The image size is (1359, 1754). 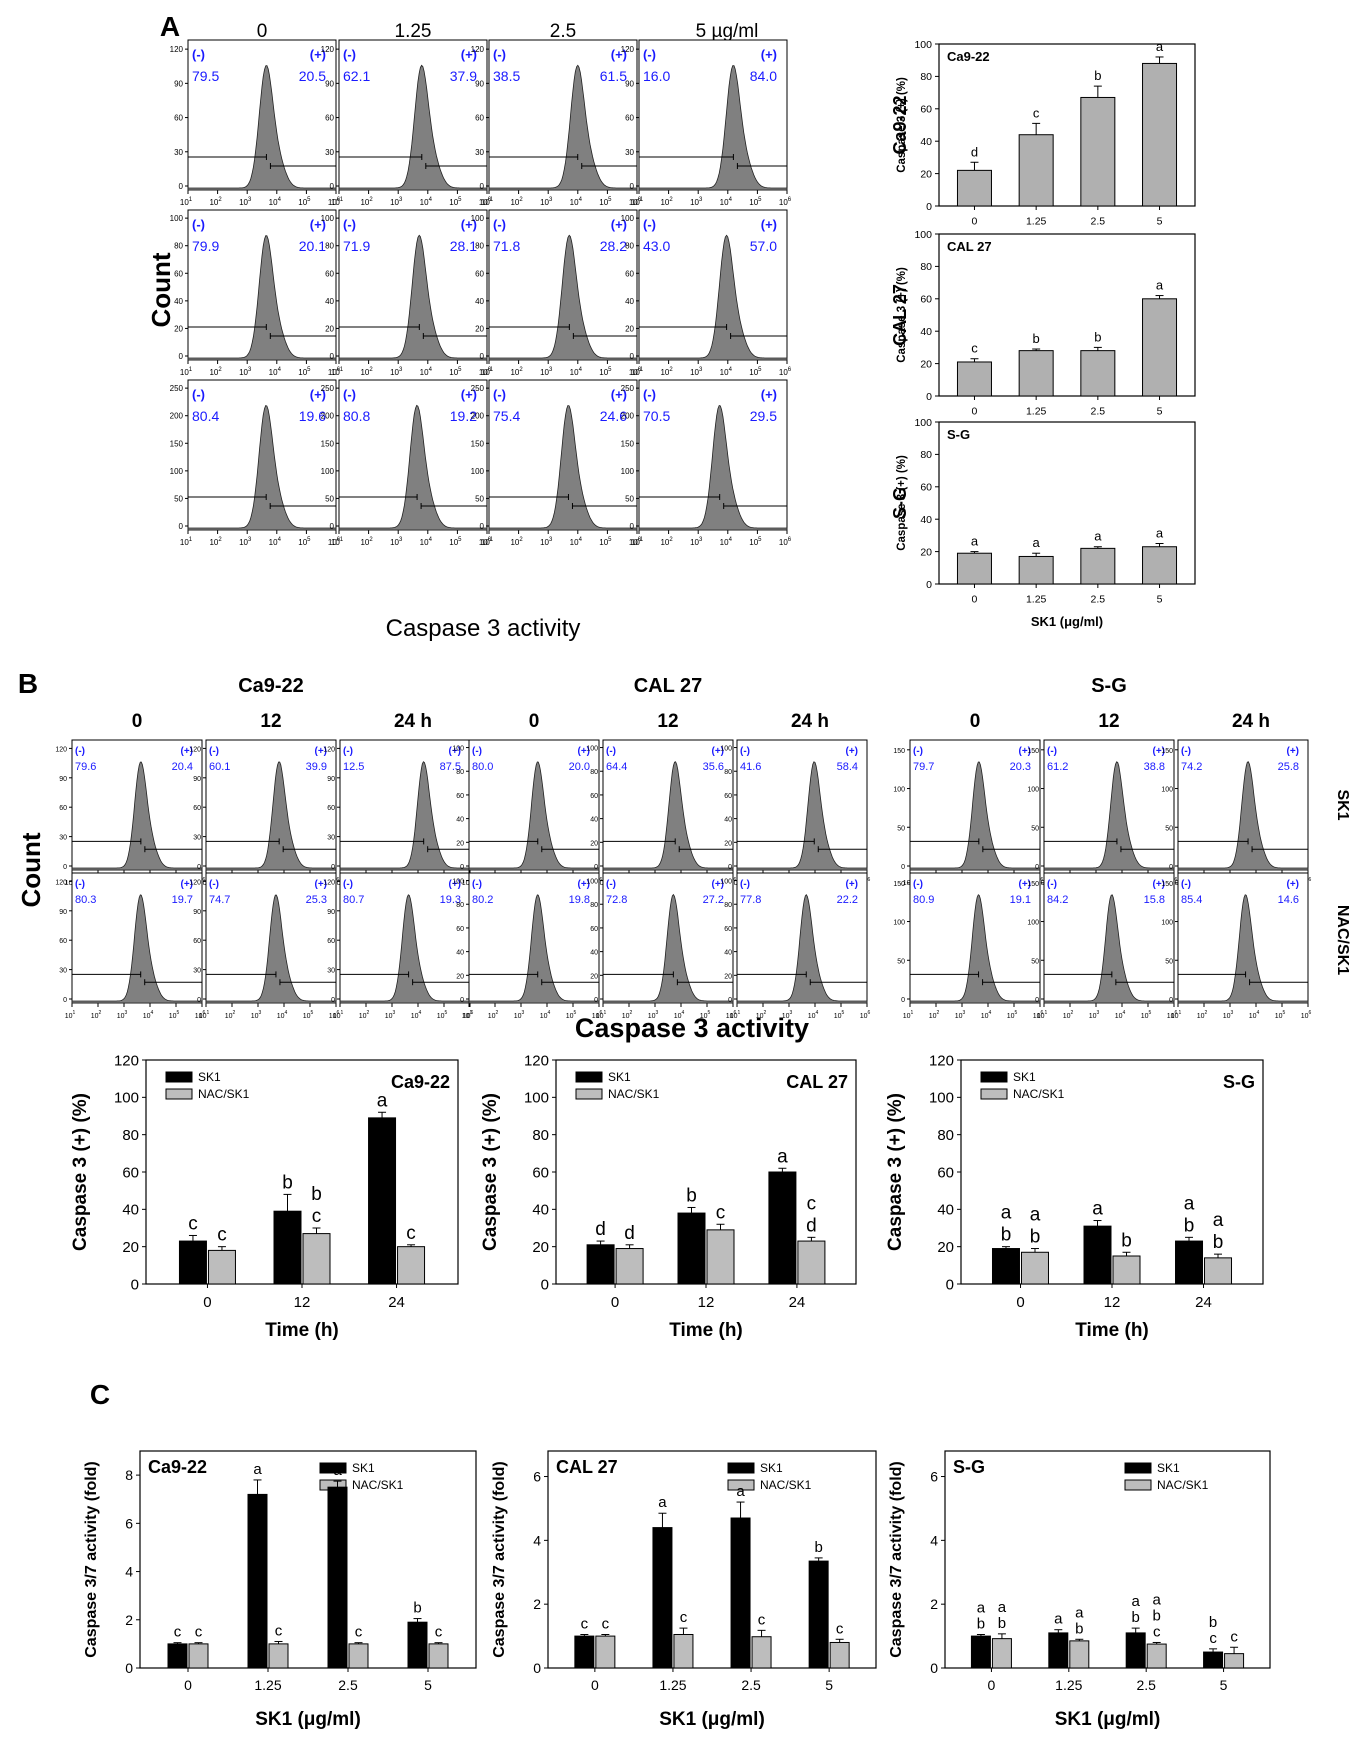 I want to click on legend-swatch, so click(x=589, y=1077).